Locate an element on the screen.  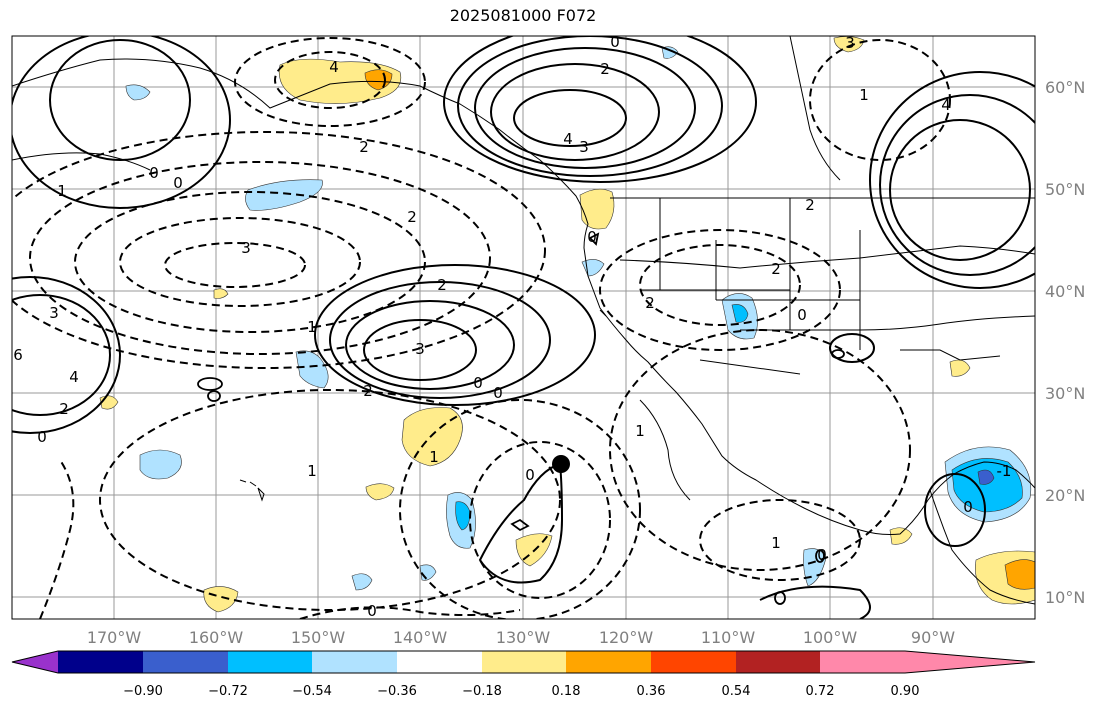
lat-tick-label: 60°N is located at coordinates (1065, 87).